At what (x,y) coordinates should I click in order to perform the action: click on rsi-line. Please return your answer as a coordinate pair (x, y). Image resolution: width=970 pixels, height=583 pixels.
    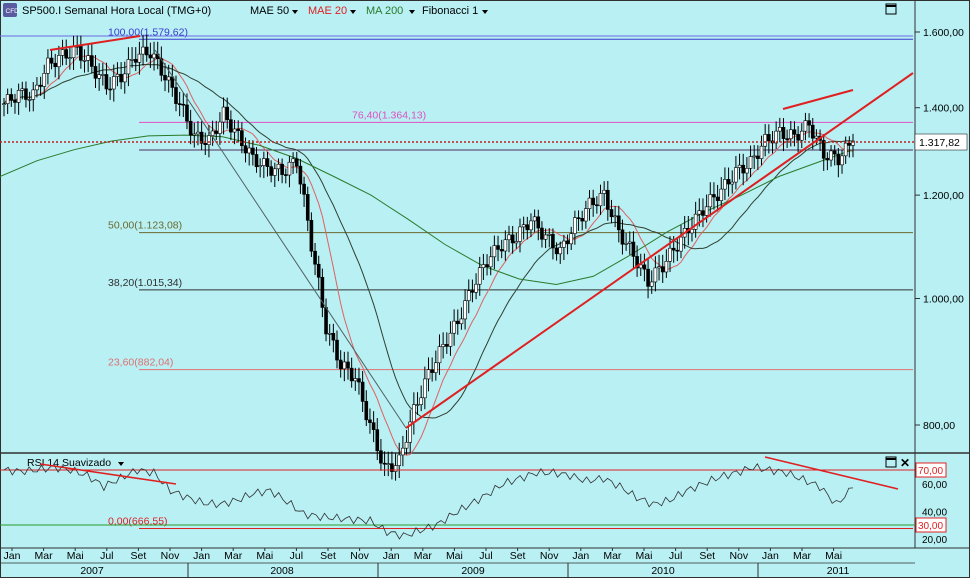
    Looking at the image, I should click on (428, 501).